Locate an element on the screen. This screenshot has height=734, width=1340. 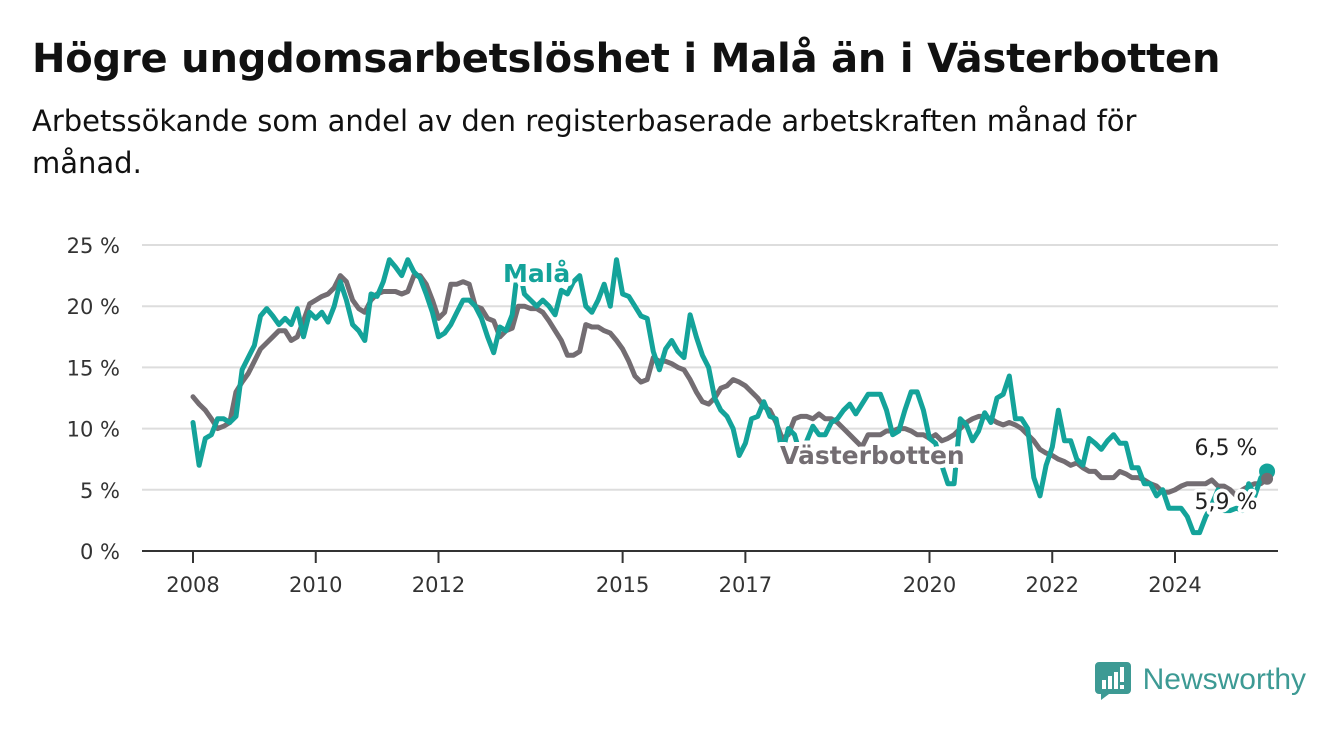
x-tick-label: 2010 is located at coordinates (315, 585).